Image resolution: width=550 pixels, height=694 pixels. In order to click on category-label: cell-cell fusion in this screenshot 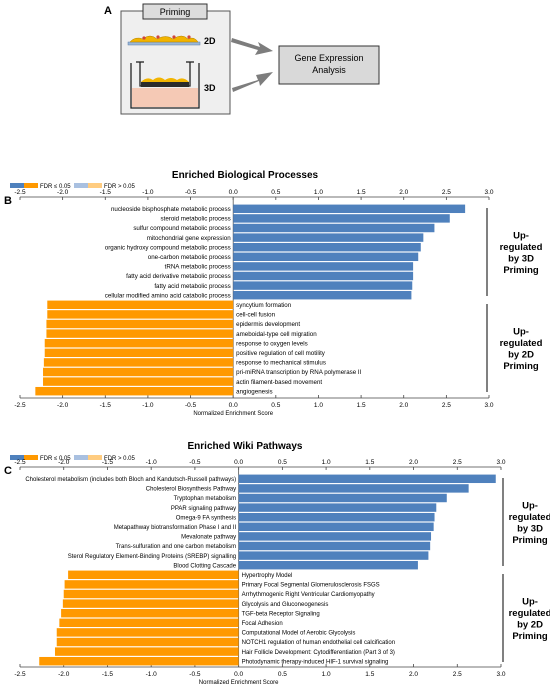, I will do `click(255, 315)`.